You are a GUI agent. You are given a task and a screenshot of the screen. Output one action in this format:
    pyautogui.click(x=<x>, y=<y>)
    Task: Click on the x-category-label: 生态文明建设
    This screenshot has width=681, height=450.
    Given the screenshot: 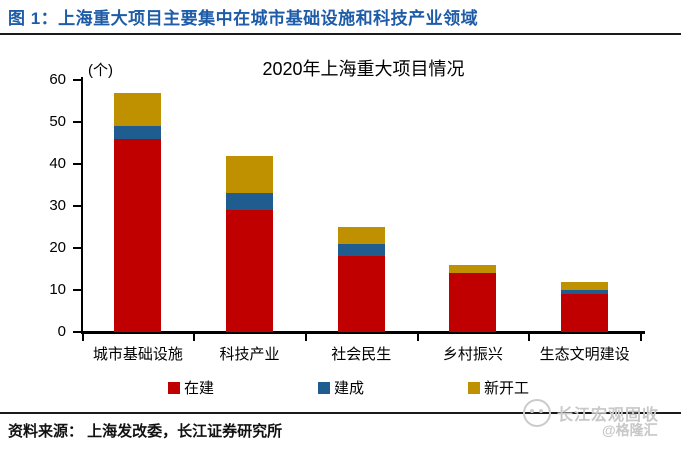 What is the action you would take?
    pyautogui.click(x=584, y=354)
    